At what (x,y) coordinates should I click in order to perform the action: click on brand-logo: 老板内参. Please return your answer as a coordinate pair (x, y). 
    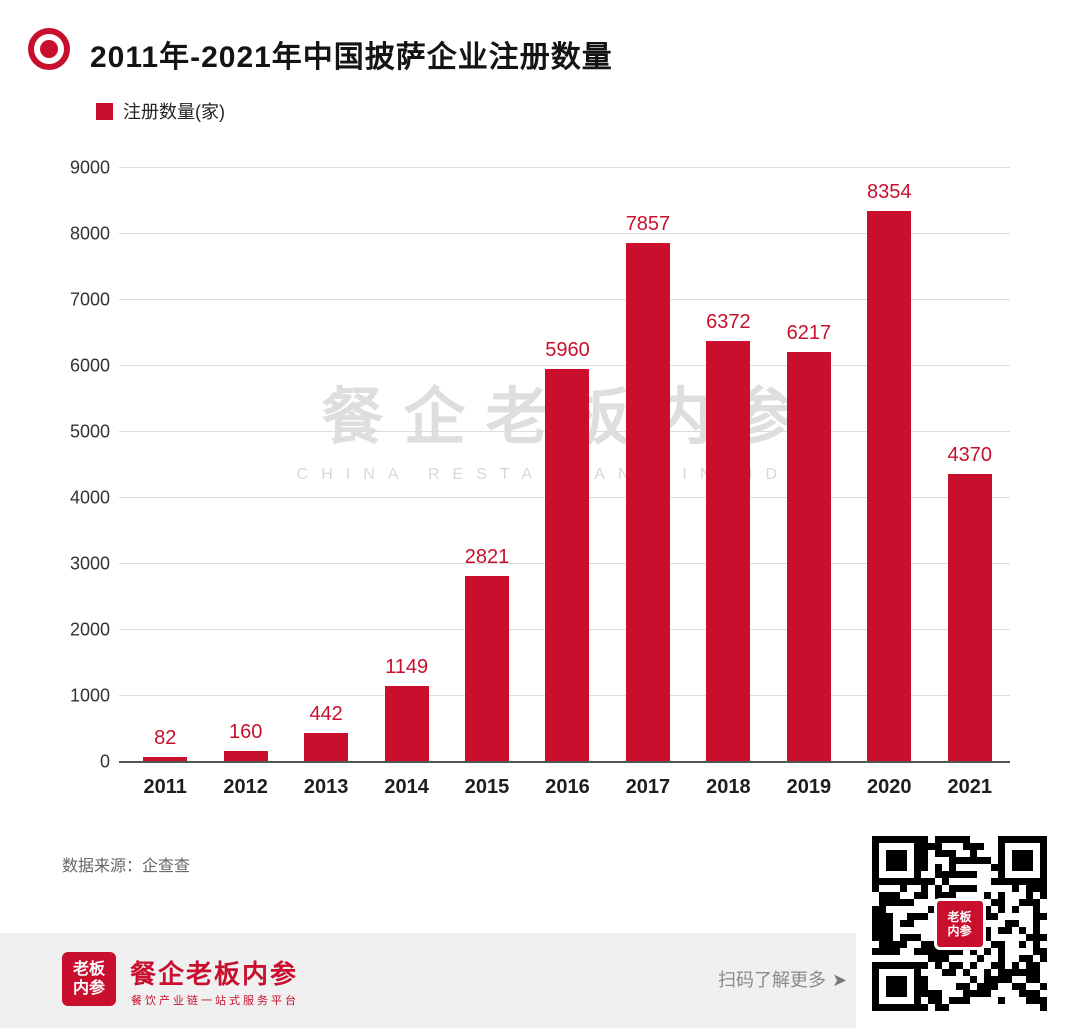
    Looking at the image, I should click on (89, 979).